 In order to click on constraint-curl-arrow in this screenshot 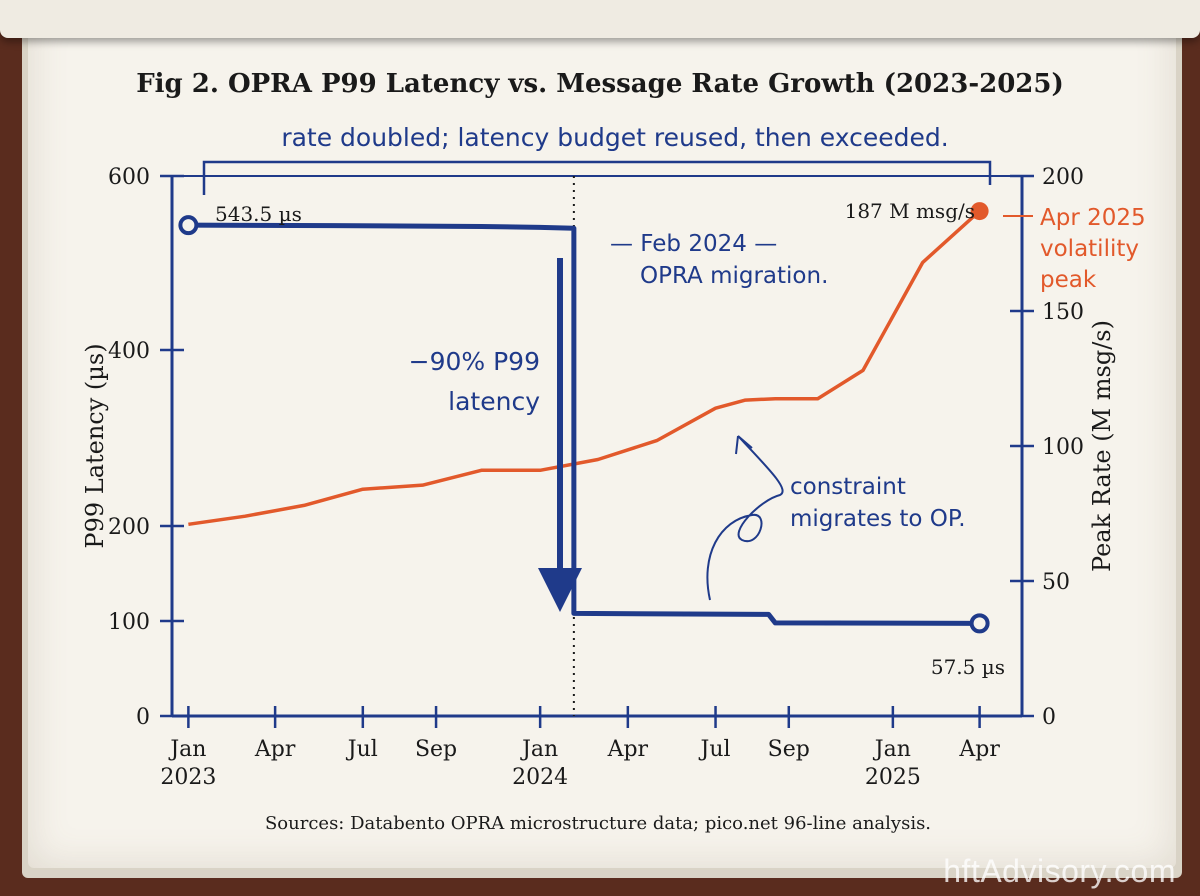, I will do `click(745, 518)`.